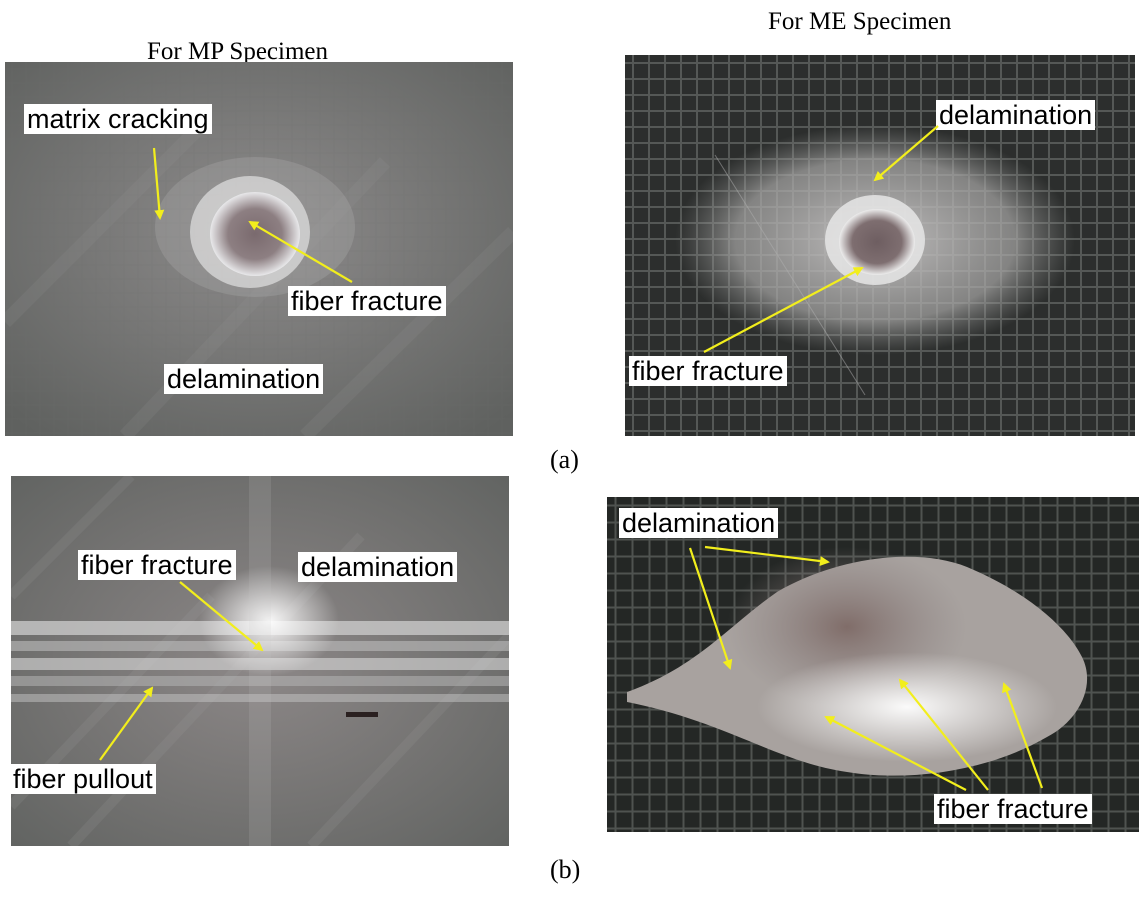 This screenshot has height=901, width=1140. What do you see at coordinates (565, 869) in the screenshot?
I see `sublabel-b: (b)` at bounding box center [565, 869].